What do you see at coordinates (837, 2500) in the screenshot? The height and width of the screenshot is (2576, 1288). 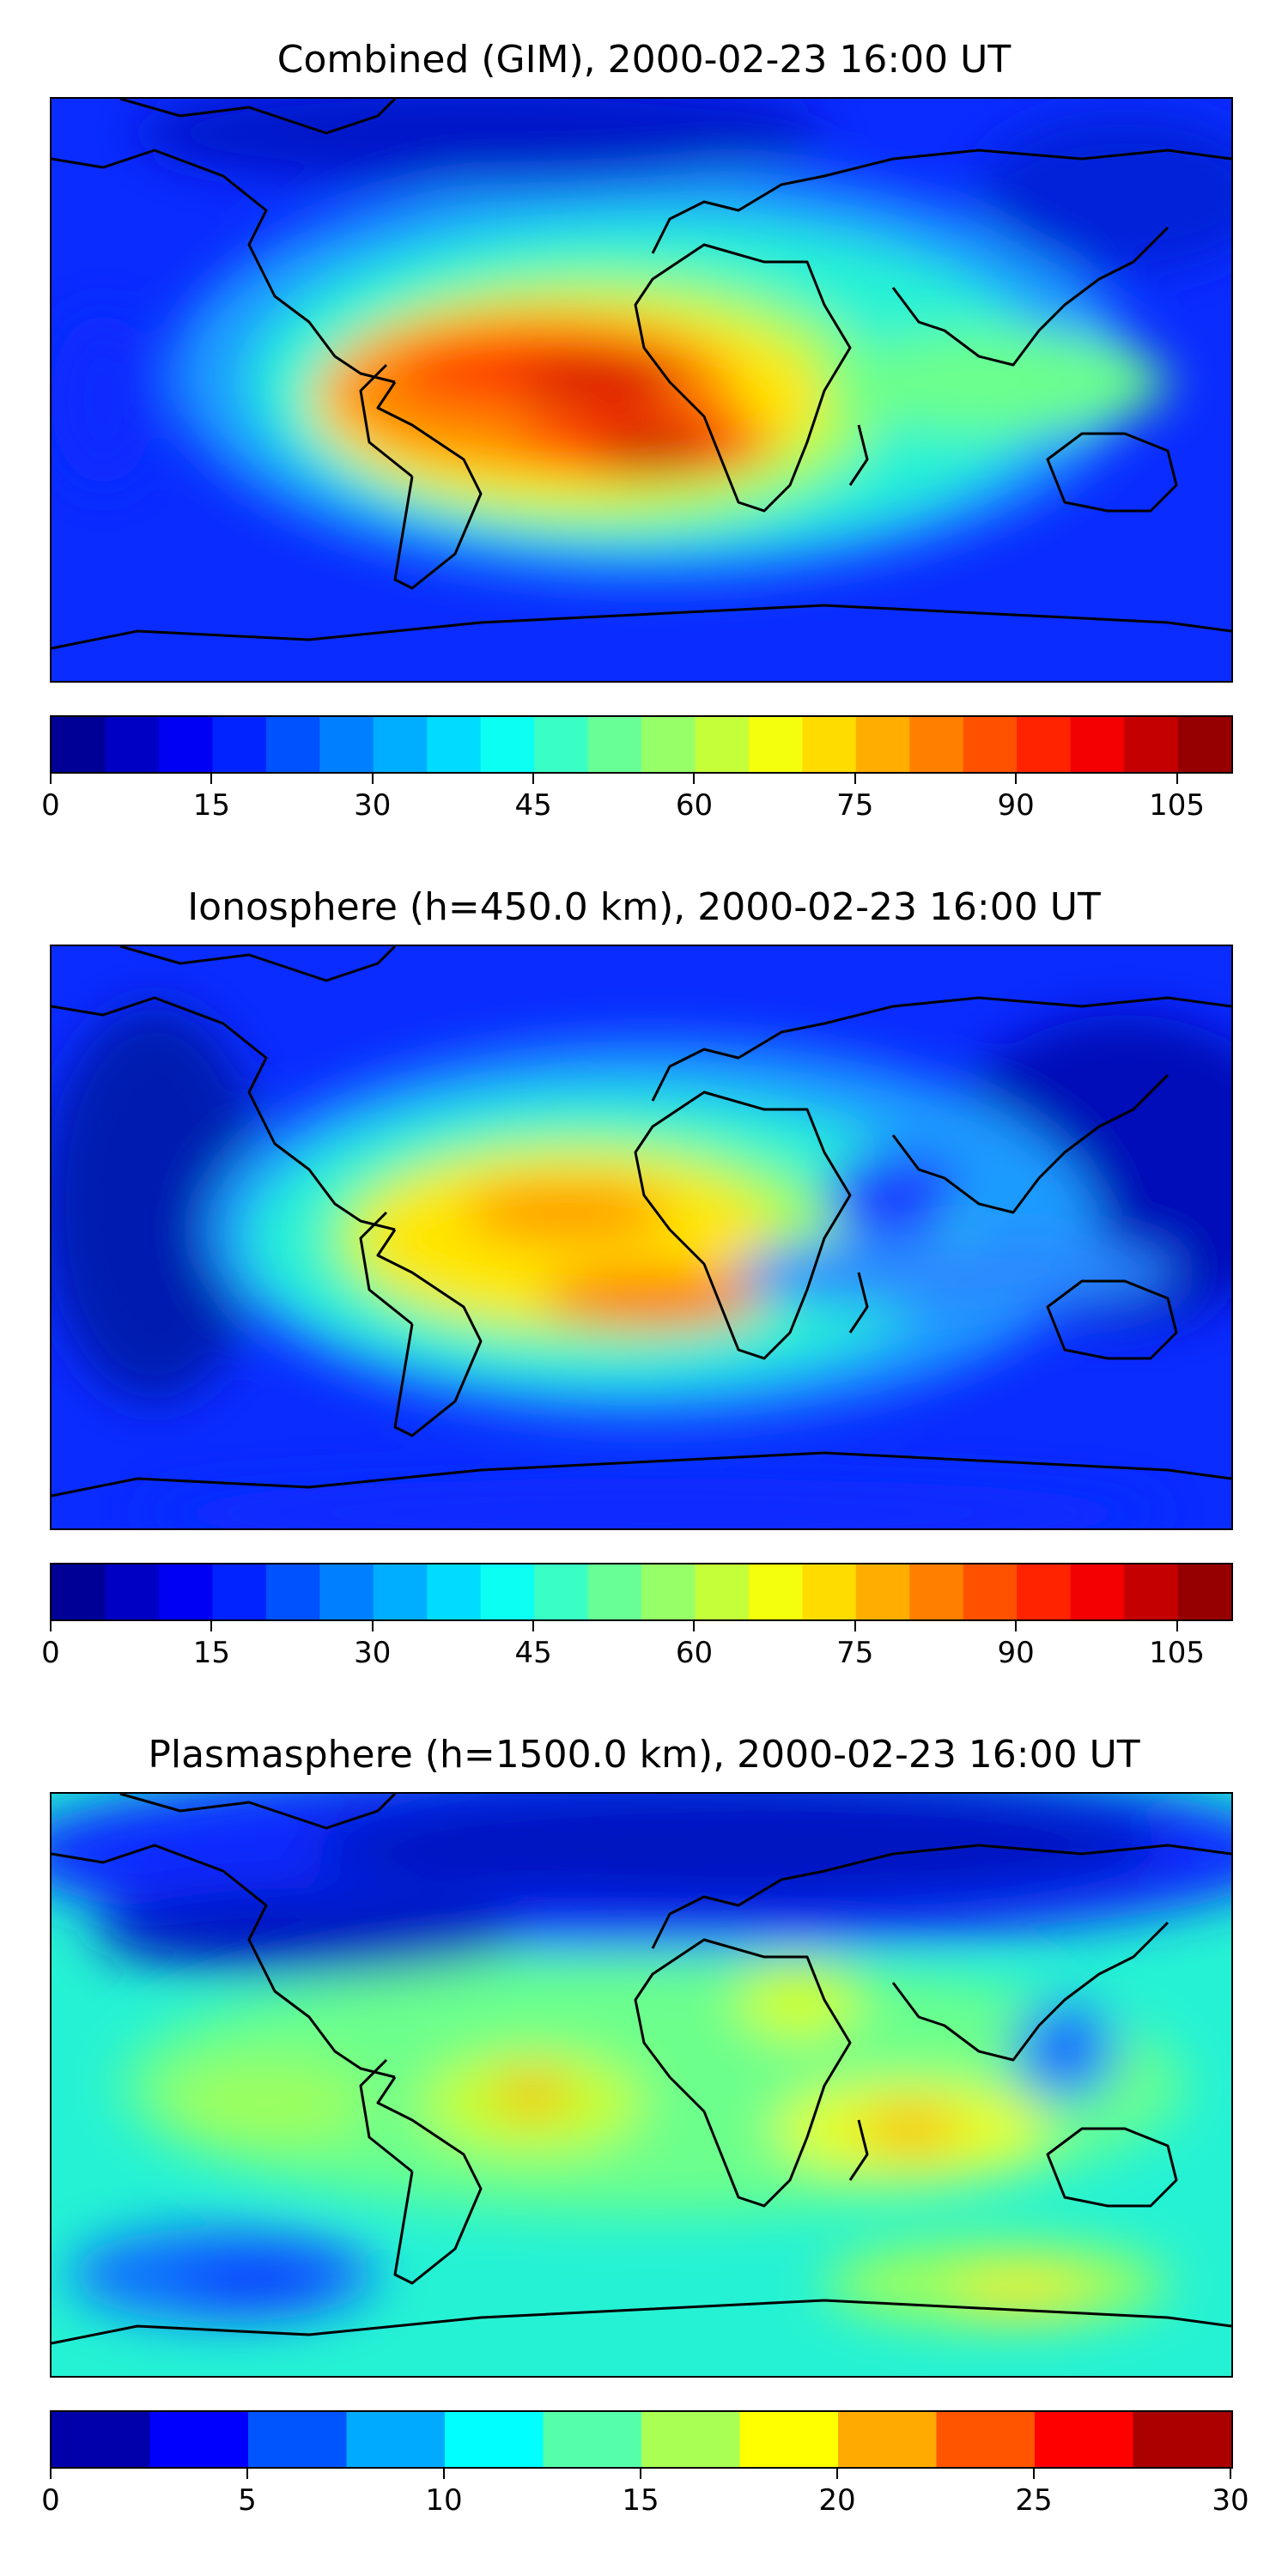 I see `colorbar-tick-label: 20` at bounding box center [837, 2500].